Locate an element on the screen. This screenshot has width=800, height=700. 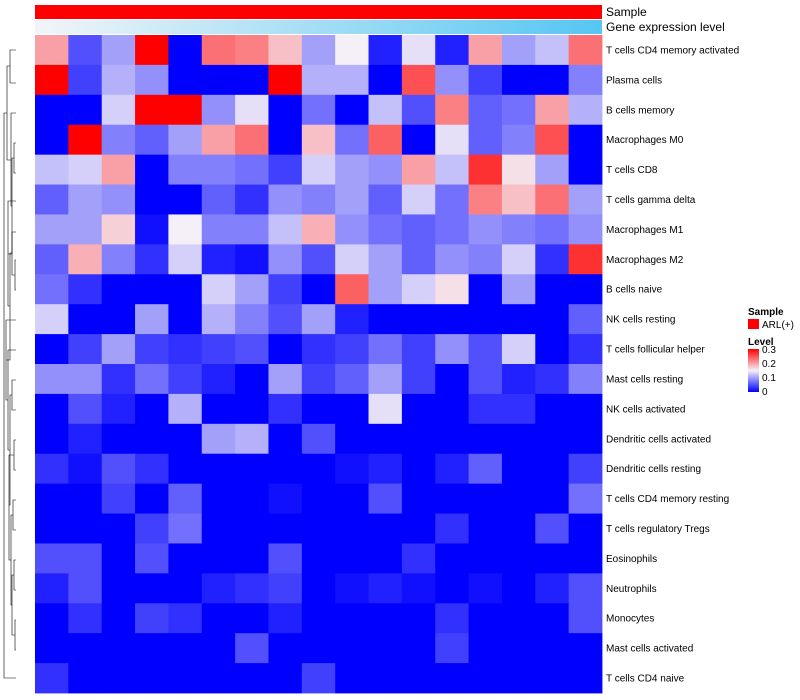
row-label: NK cells activated is located at coordinates (645, 409).